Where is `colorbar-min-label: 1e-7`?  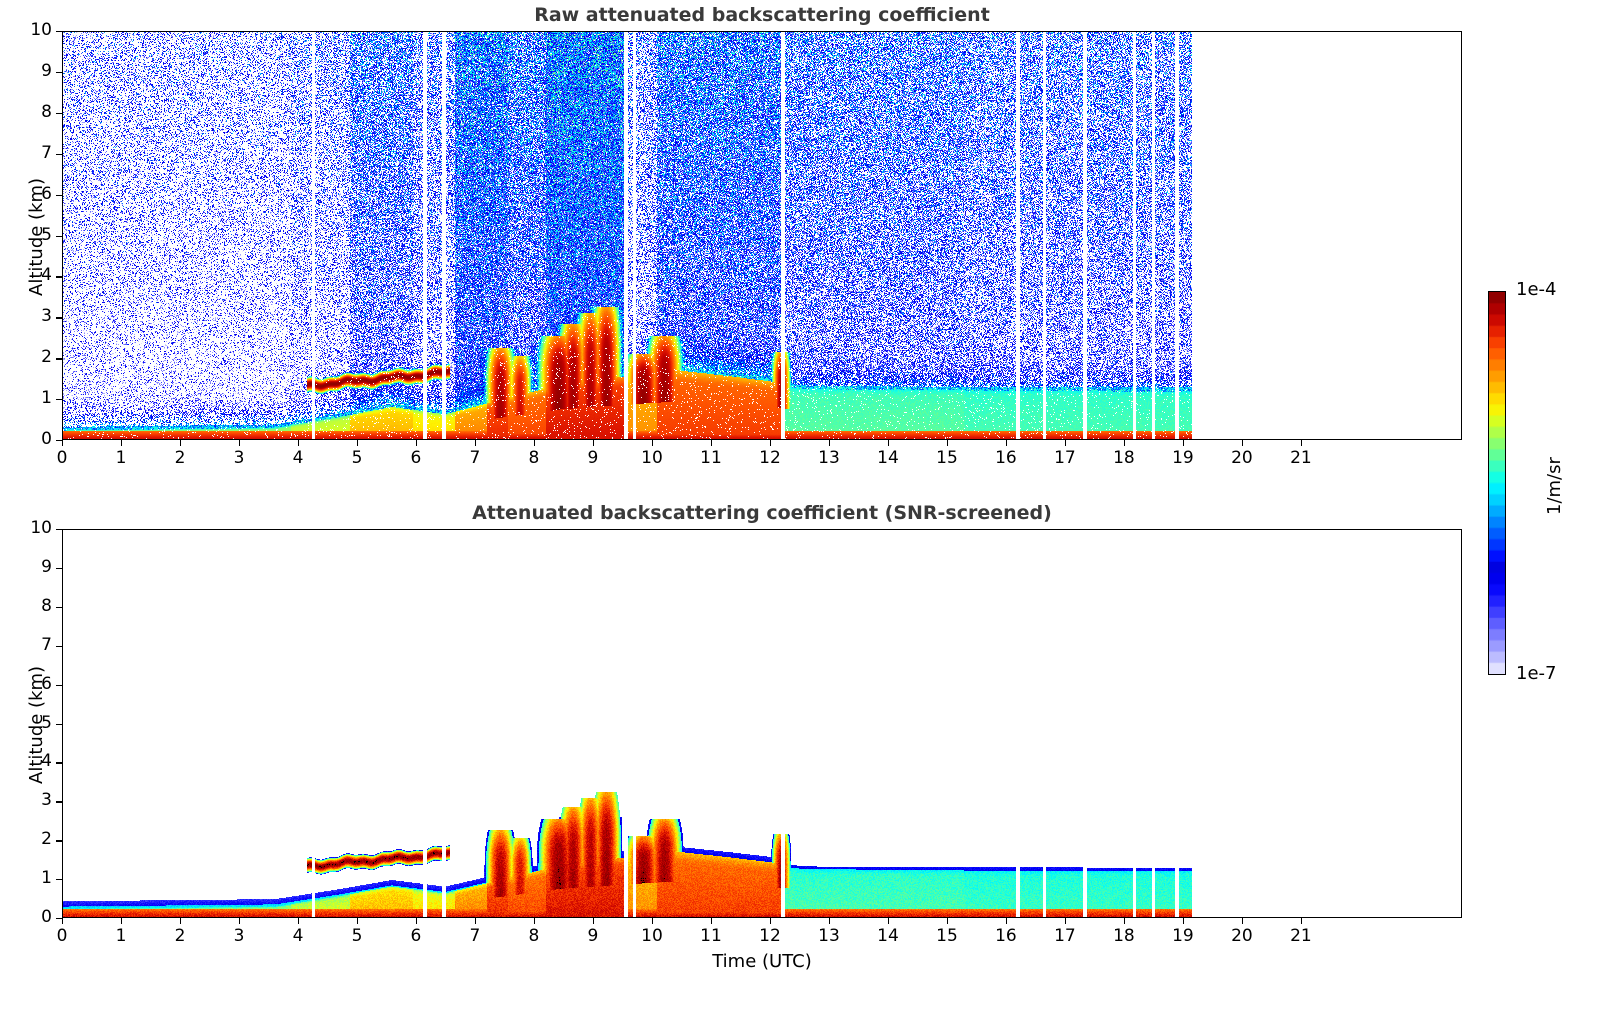
colorbar-min-label: 1e-7 is located at coordinates (1536, 673).